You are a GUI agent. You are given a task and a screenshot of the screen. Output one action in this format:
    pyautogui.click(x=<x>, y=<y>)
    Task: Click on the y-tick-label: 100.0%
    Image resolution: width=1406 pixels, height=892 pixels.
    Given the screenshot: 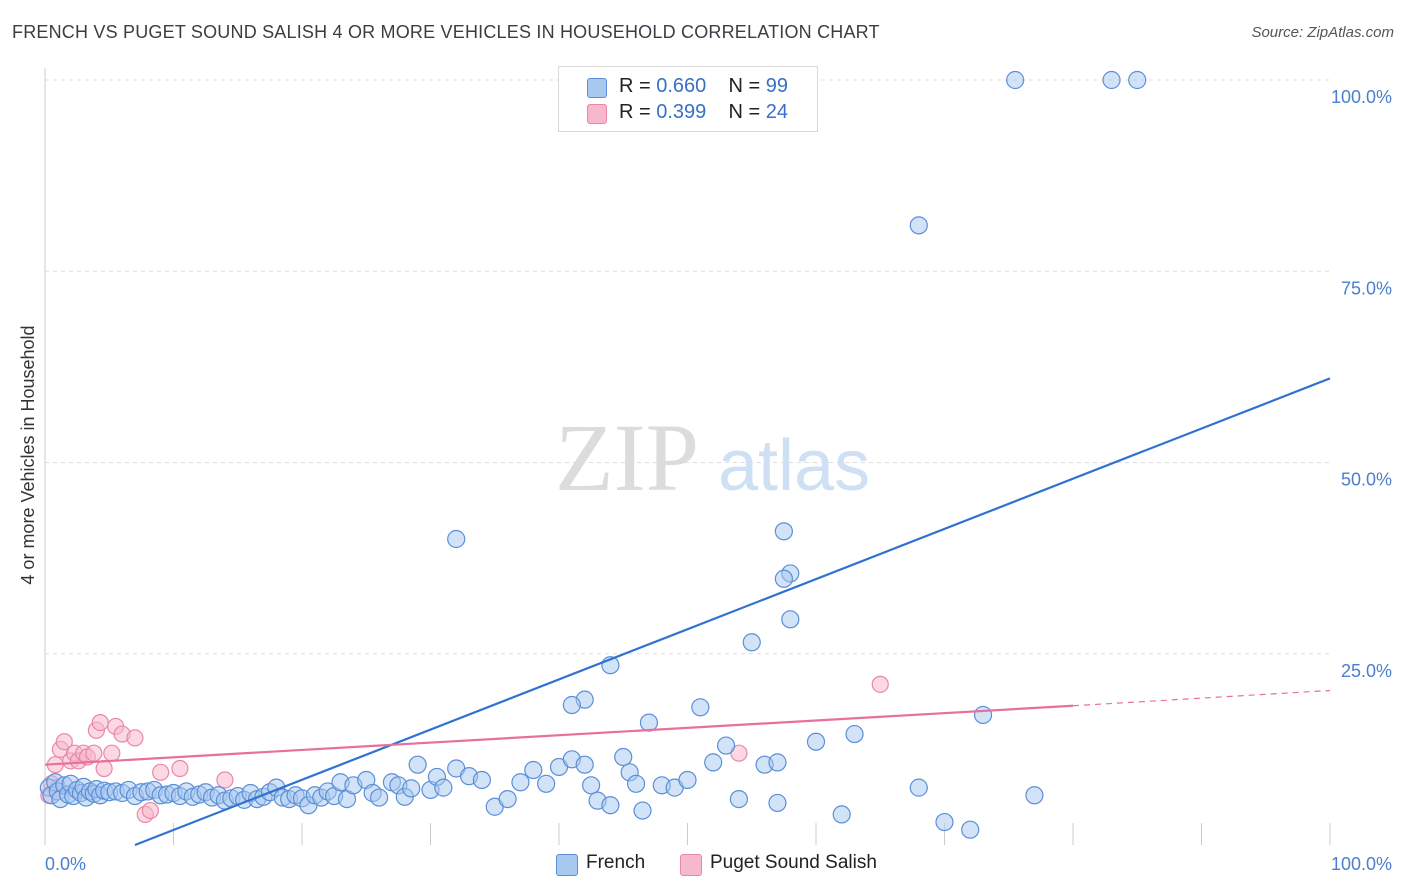 What is the action you would take?
    pyautogui.click(x=1361, y=97)
    